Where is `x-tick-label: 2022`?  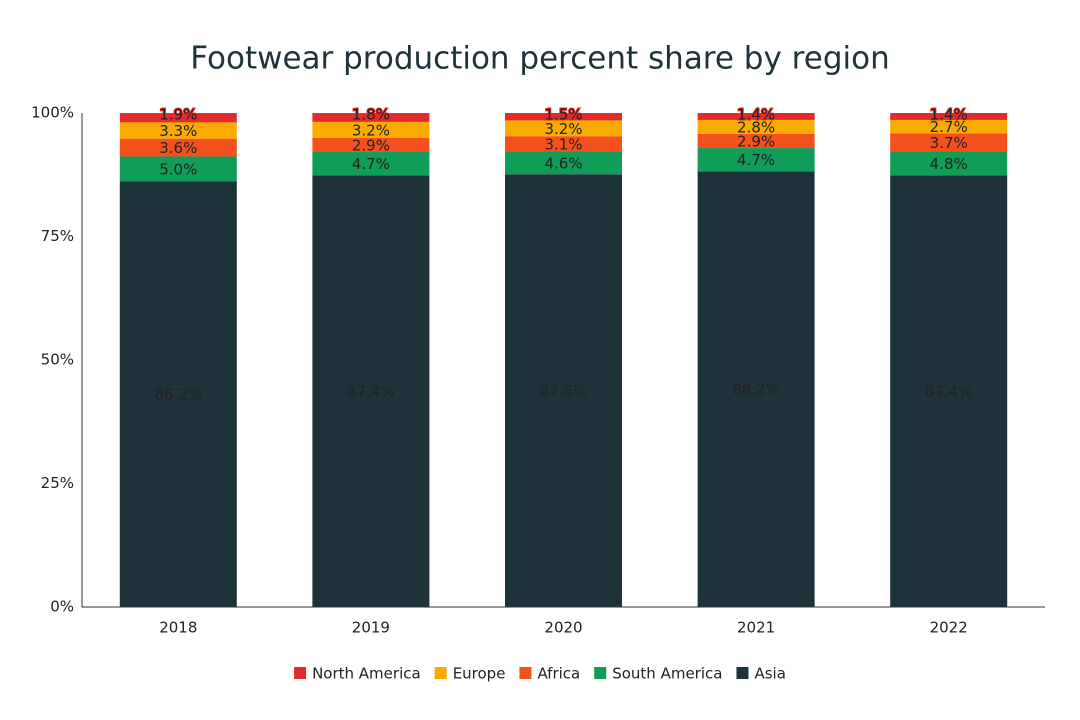 x-tick-label: 2022 is located at coordinates (949, 628).